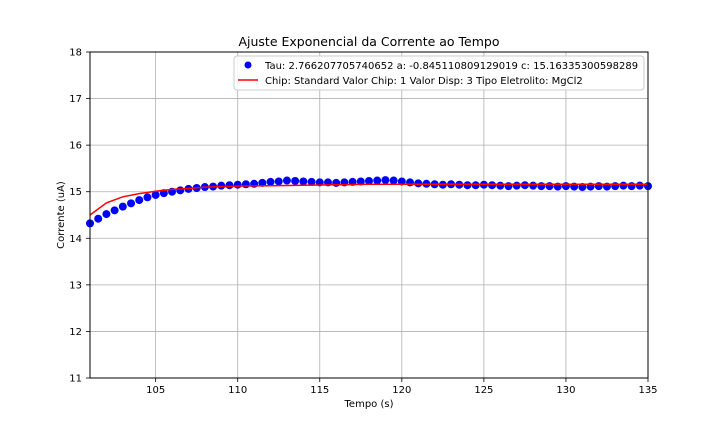  Describe the element at coordinates (155, 390) in the screenshot. I see `x-tick-label: 105` at that location.